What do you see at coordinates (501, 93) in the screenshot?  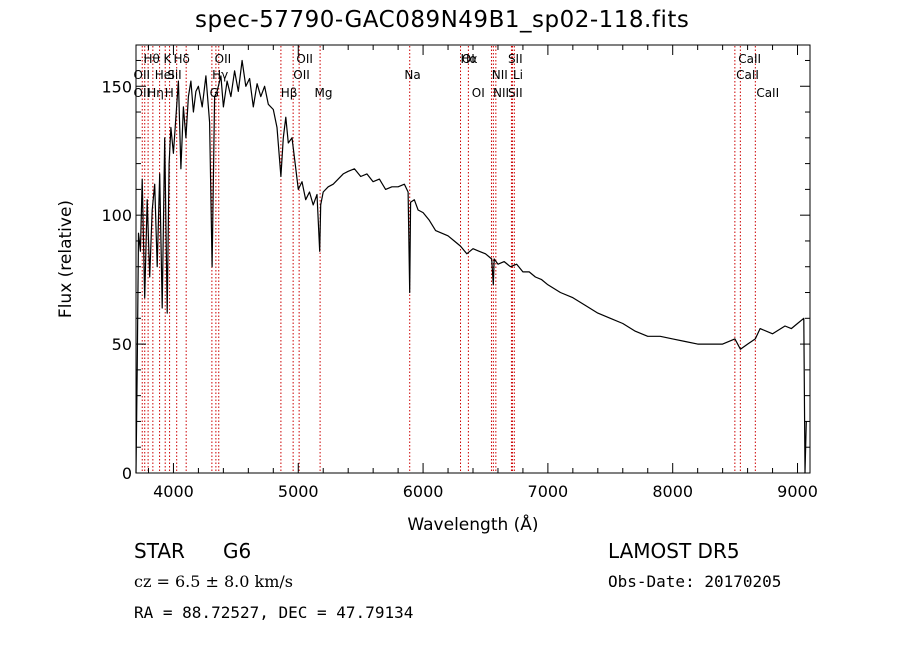 I see `line-label-25: NII` at bounding box center [501, 93].